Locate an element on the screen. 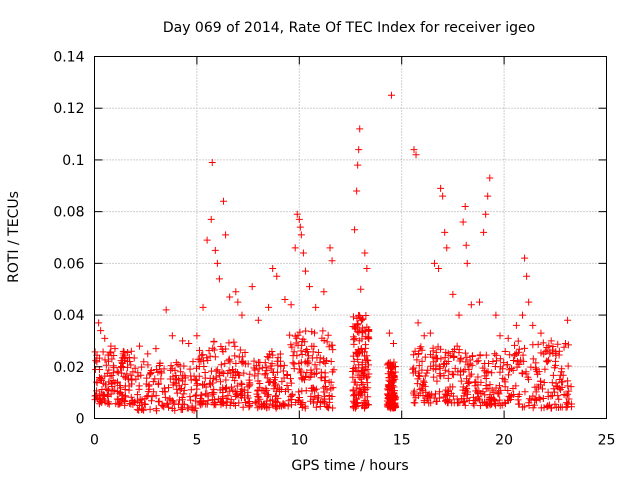 The height and width of the screenshot is (480, 640). x-tick-label: 20 is located at coordinates (504, 441).